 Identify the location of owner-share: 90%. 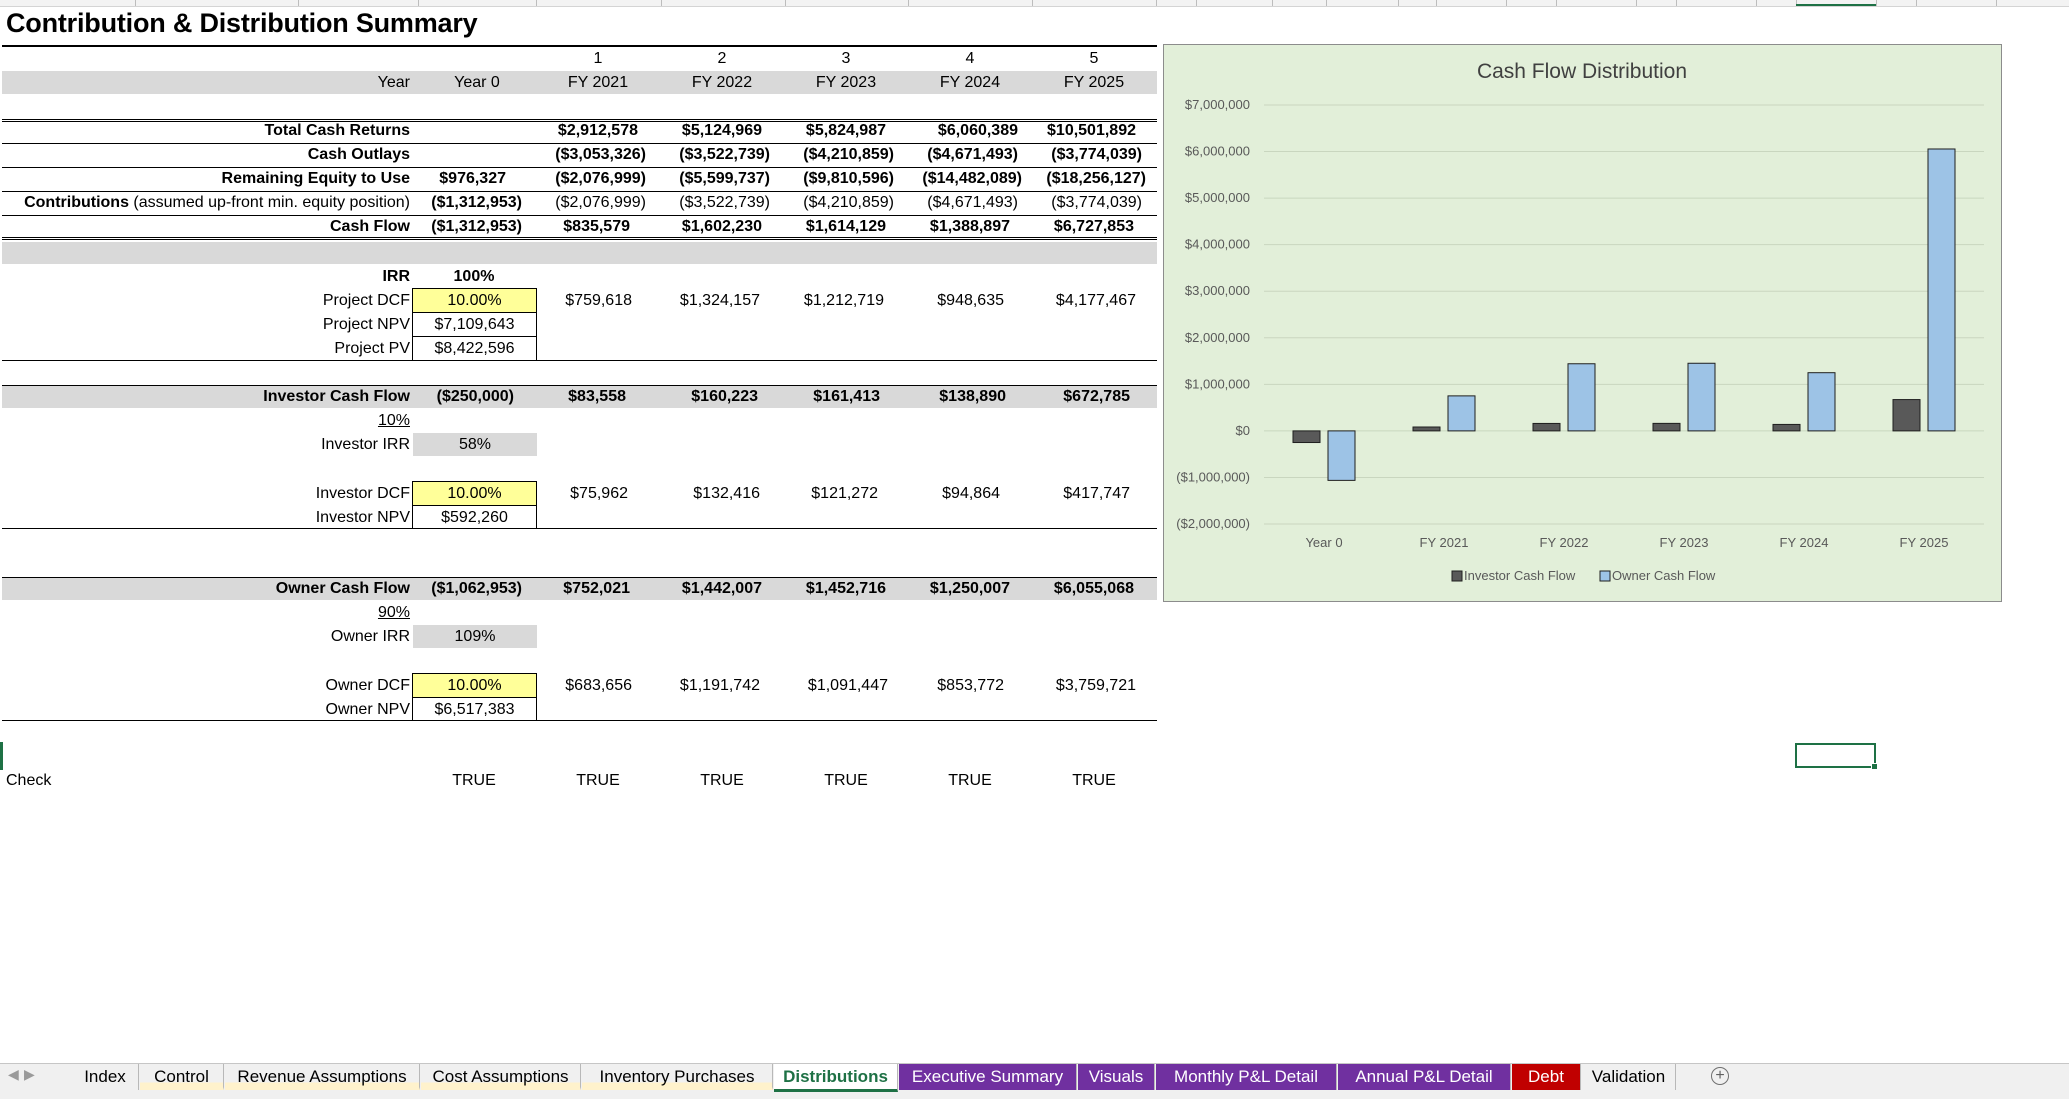
(393, 612).